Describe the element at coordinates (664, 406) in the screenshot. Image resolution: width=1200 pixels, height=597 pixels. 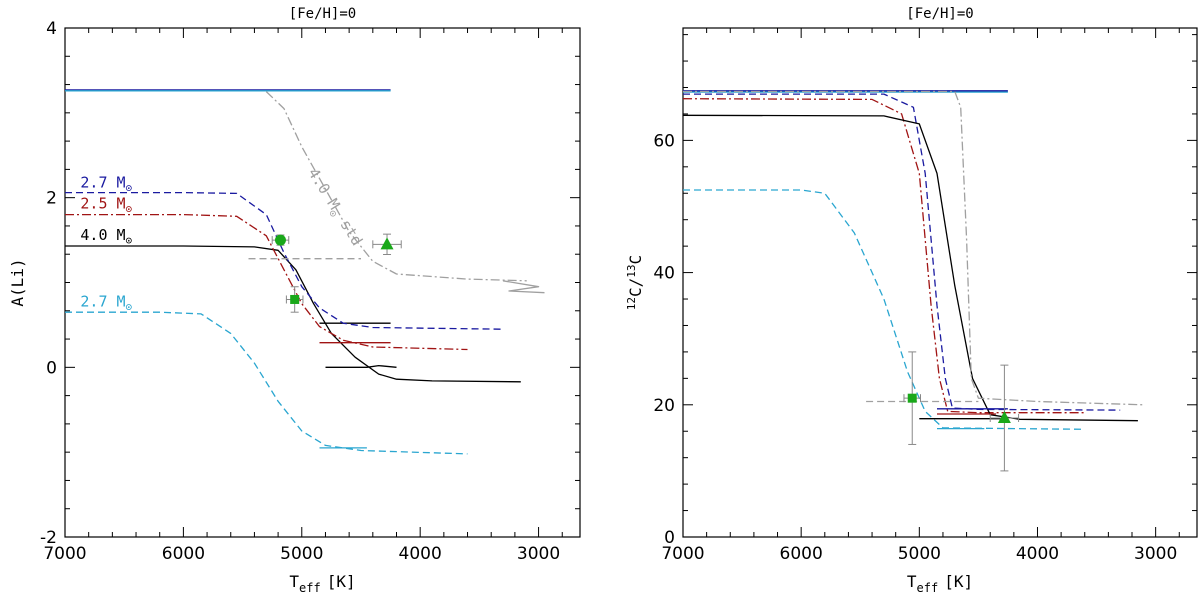
I see `y-tick-label: 20` at that location.